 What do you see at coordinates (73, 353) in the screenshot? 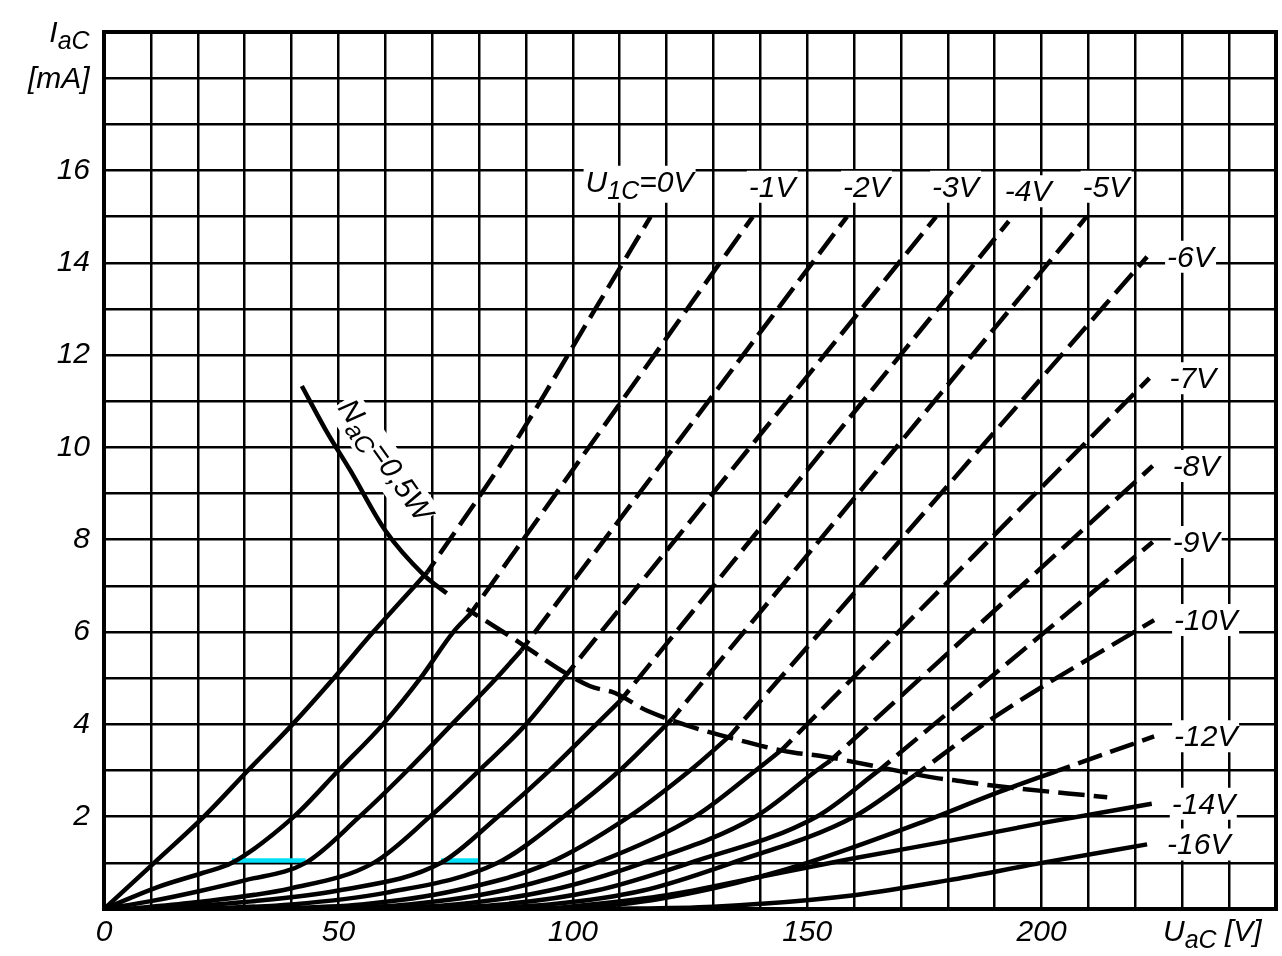
I see `y-tick-label: 12` at bounding box center [73, 353].